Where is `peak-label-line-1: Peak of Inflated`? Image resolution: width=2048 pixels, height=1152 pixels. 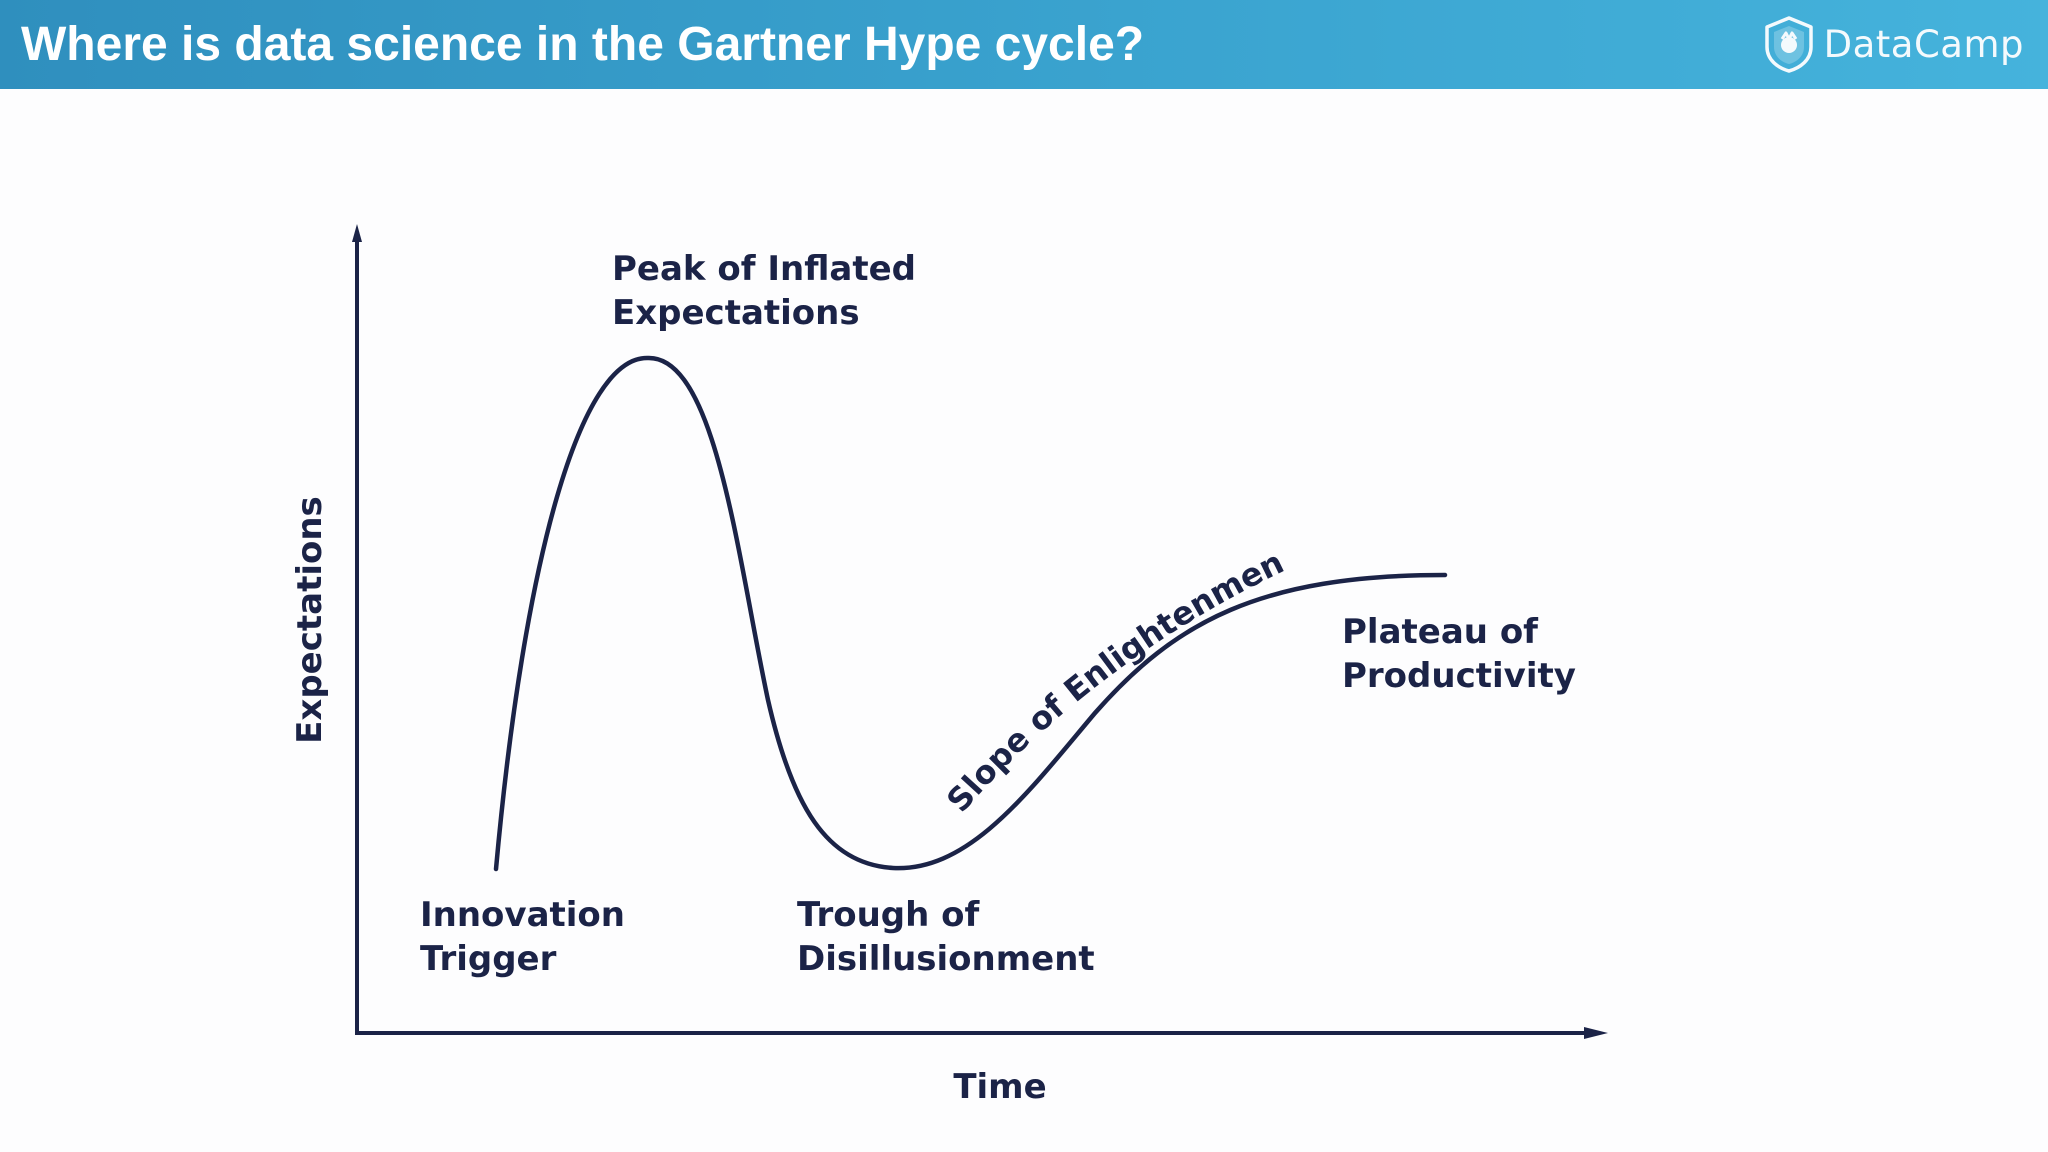
peak-label-line-1: Peak of Inflated is located at coordinates (764, 269).